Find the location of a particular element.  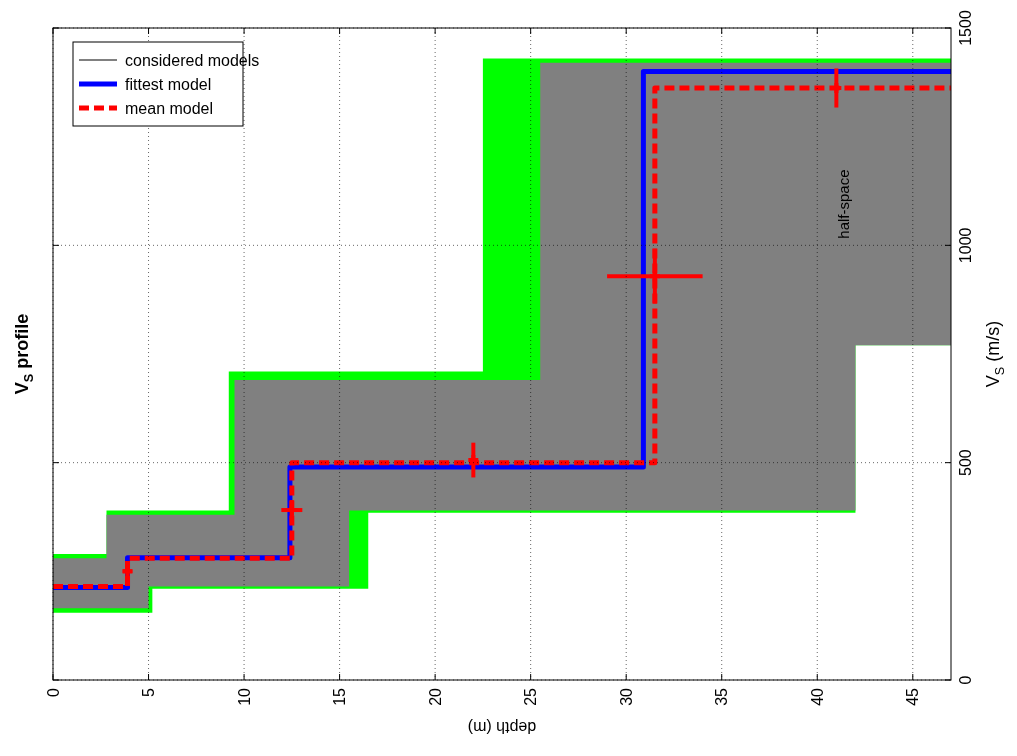

x-tick-label: 10 is located at coordinates (244, 696).